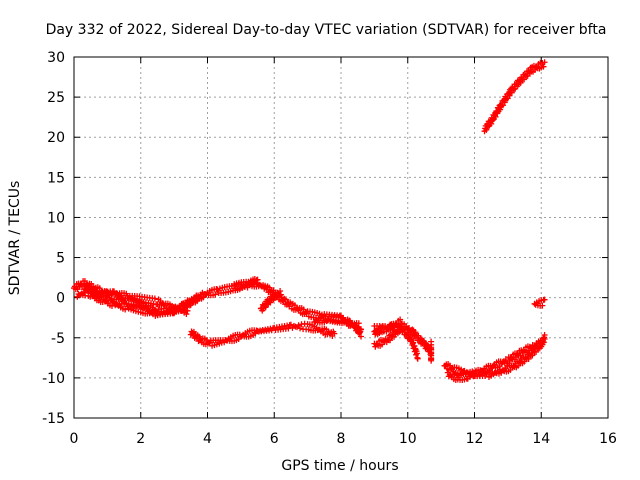 The image size is (640, 480). I want to click on series-arc-o, so click(539, 302).